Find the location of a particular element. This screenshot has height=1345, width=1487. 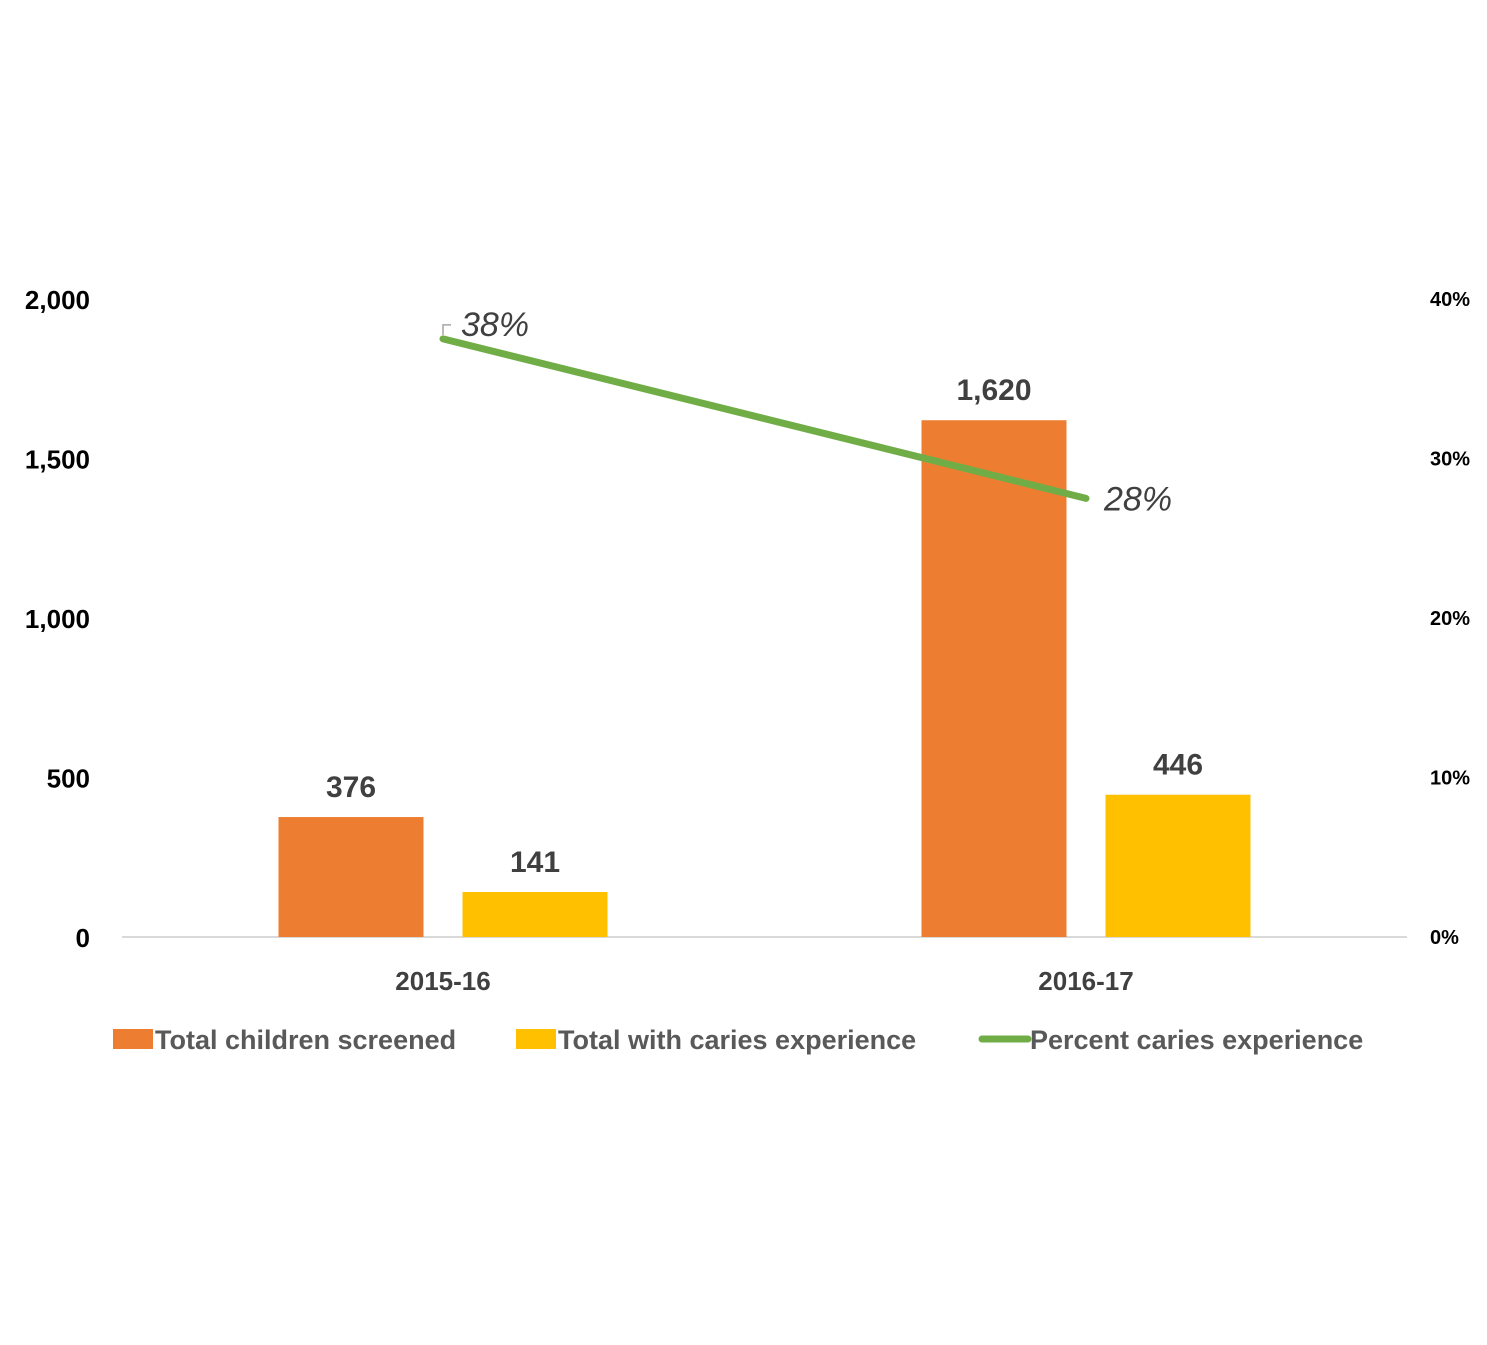

y-left-tick-label: 2,000 is located at coordinates (57, 300).